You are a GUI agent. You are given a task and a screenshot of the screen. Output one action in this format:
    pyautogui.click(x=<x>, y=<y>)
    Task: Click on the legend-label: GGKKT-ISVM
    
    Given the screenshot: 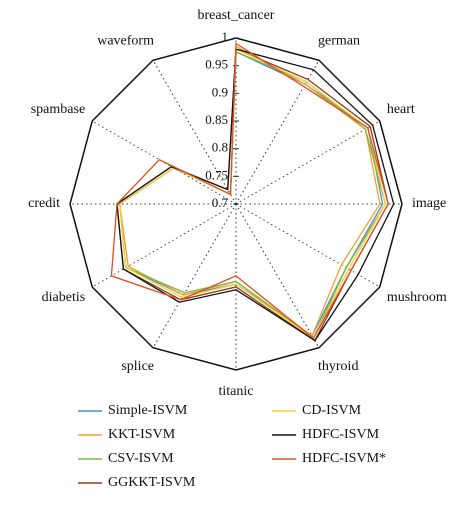 What is the action you would take?
    pyautogui.click(x=152, y=482)
    